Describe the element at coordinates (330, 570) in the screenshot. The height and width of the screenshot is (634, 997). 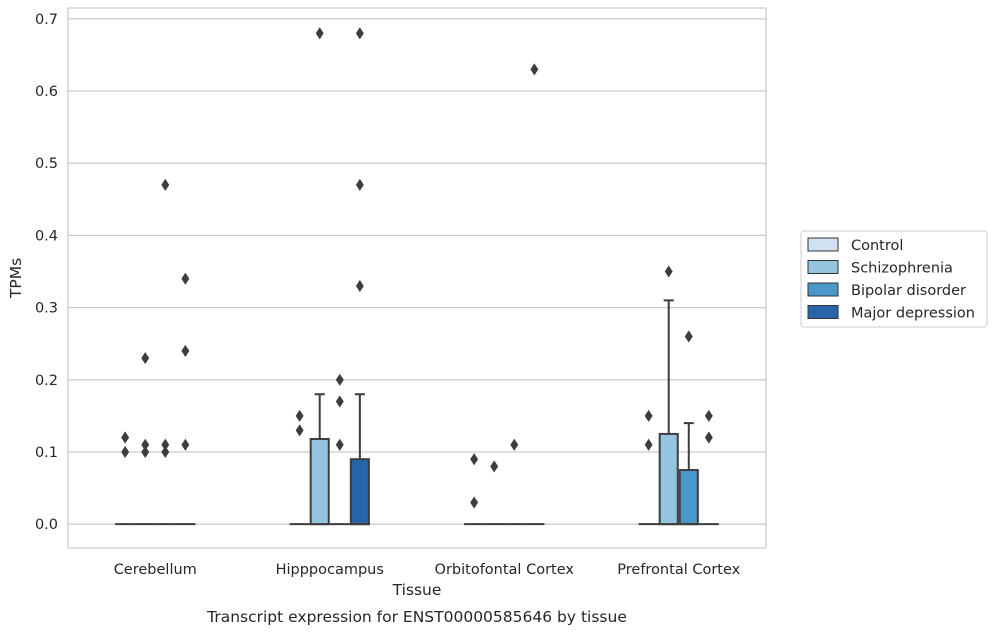
I see `x-tick-label: Hipppocampus` at that location.